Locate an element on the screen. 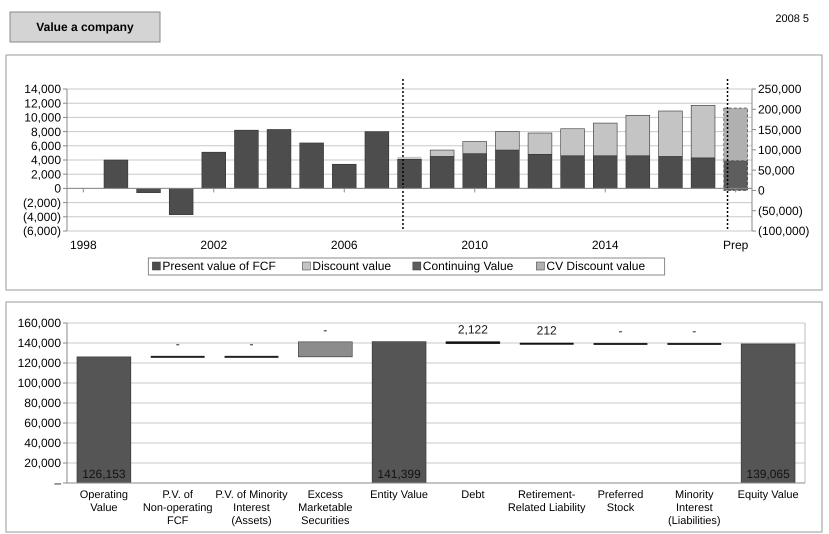 This screenshot has width=829, height=534. y-tick-label: 60,000 is located at coordinates (43, 423).